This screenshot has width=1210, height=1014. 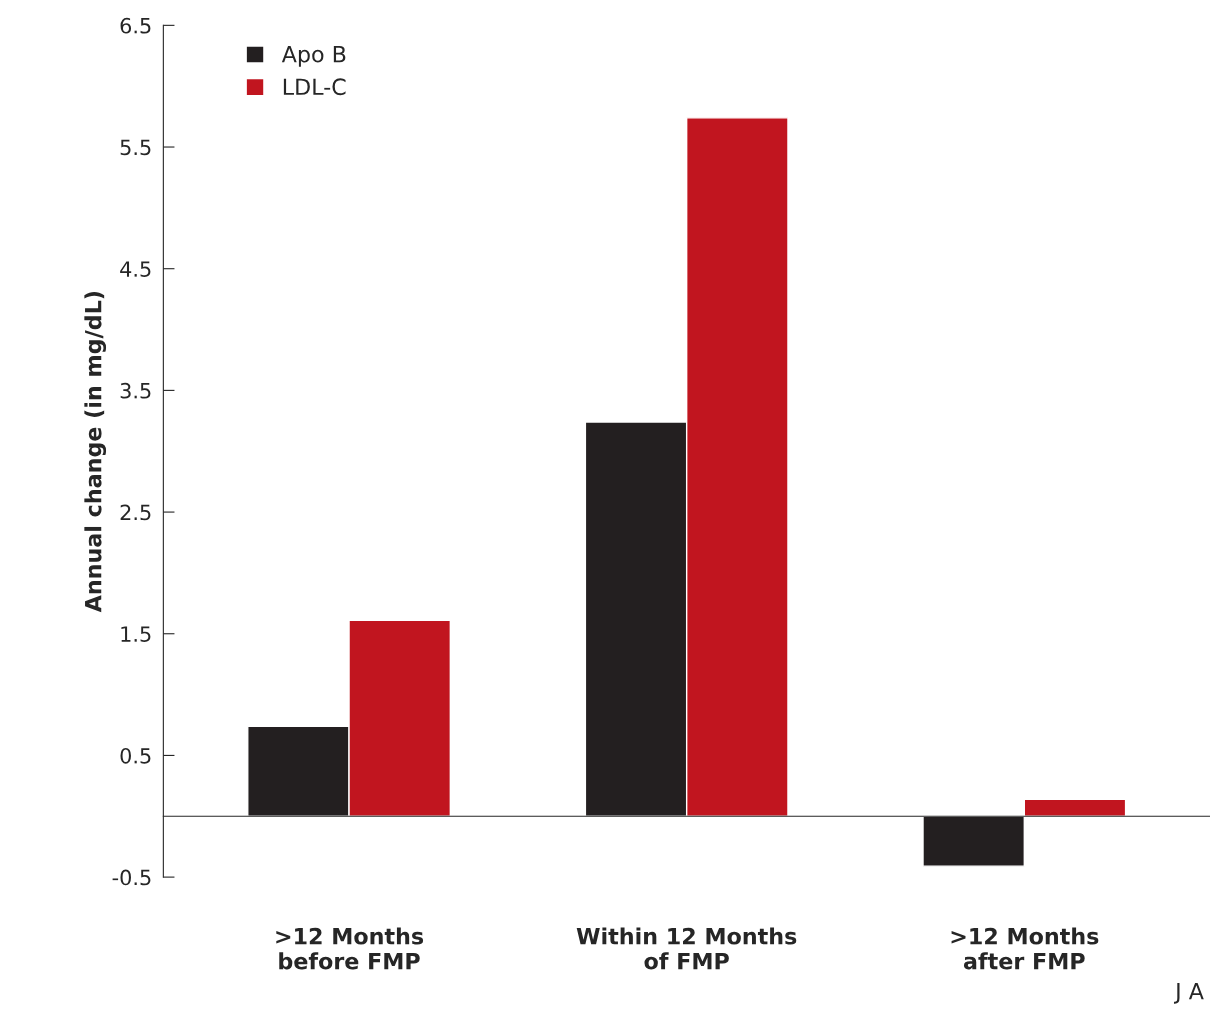 What do you see at coordinates (350, 948) in the screenshot?
I see `x-tick-label: >12 Months before FMP` at bounding box center [350, 948].